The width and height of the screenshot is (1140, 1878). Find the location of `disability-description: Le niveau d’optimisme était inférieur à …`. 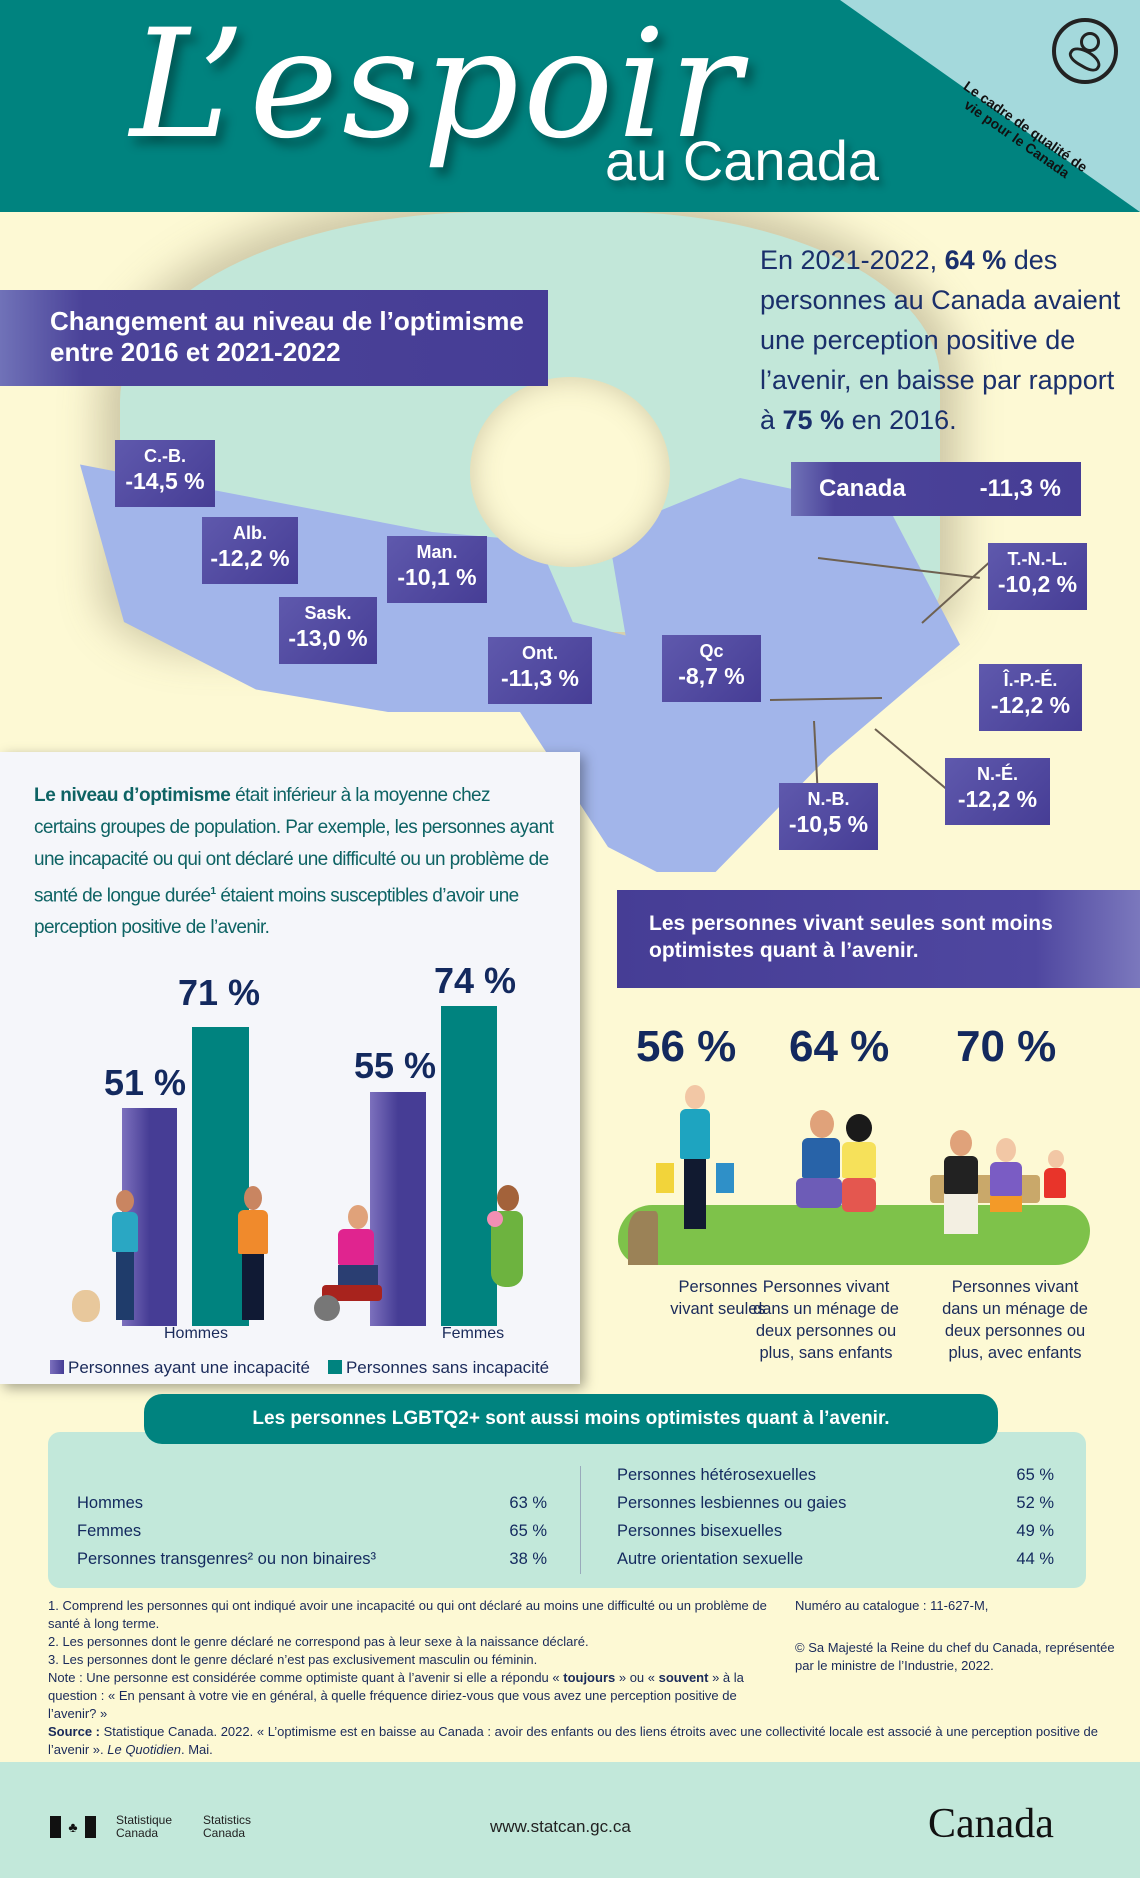

disability-description: Le niveau d’optimisme était inférieur à … is located at coordinates (294, 862).